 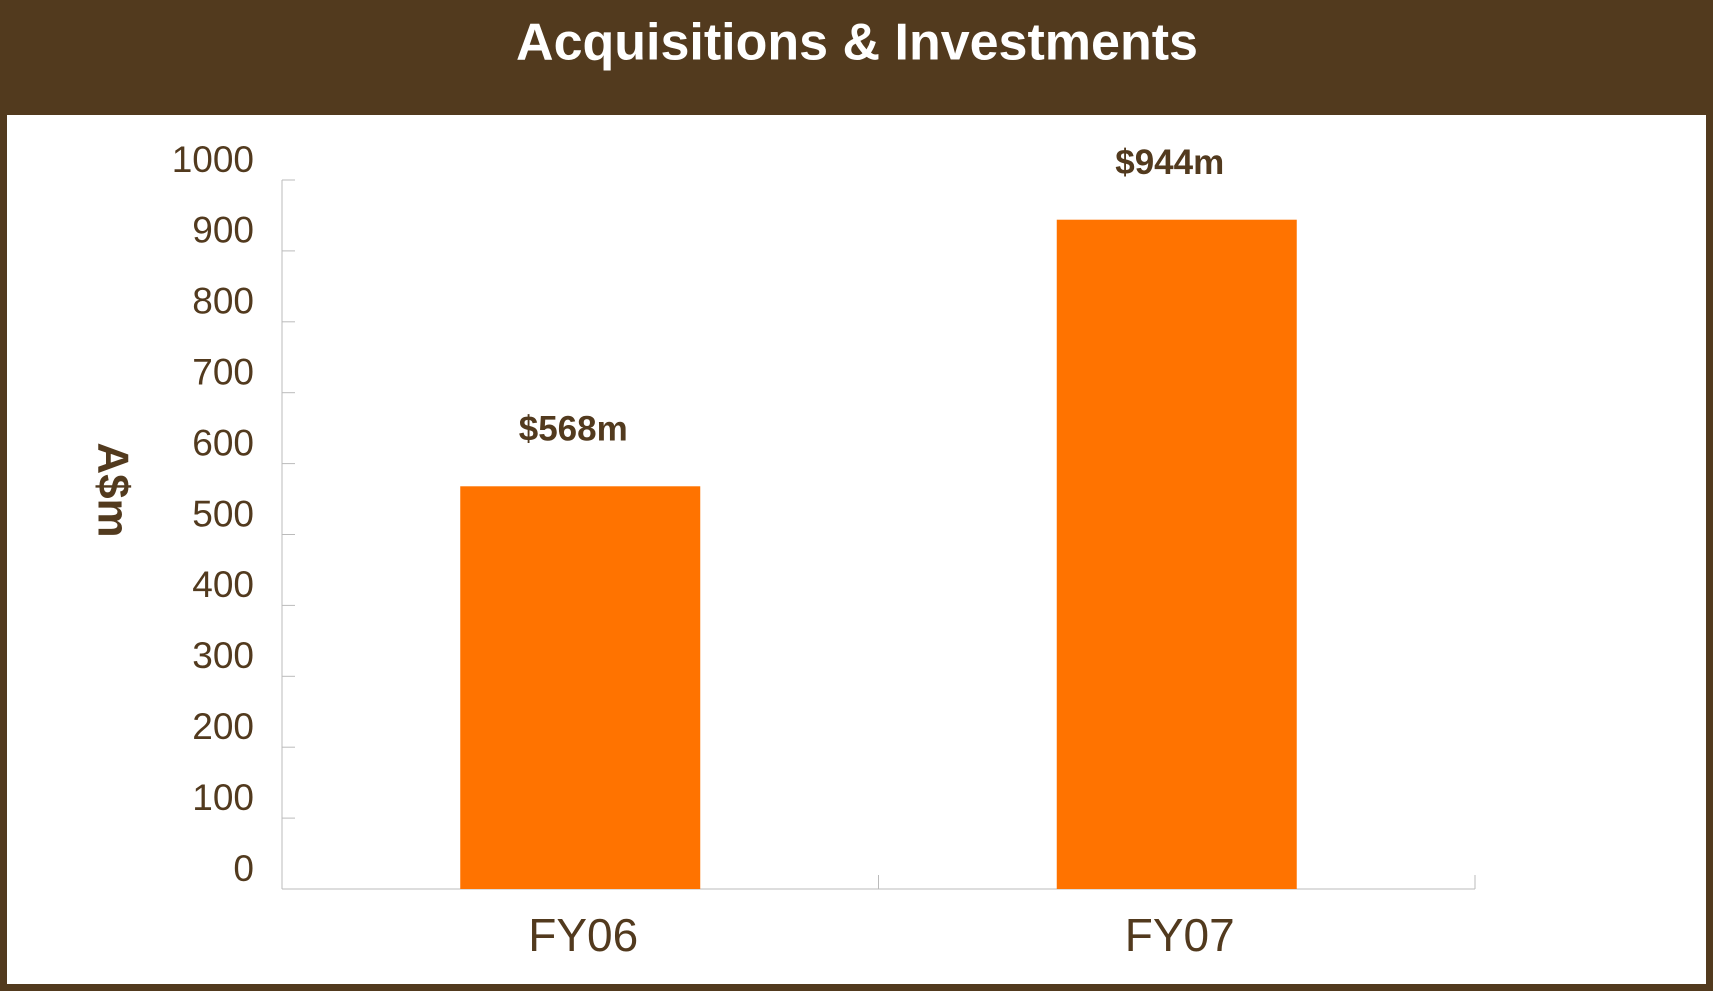 What do you see at coordinates (857, 43) in the screenshot?
I see `chart-title: Acquisitions & Investments` at bounding box center [857, 43].